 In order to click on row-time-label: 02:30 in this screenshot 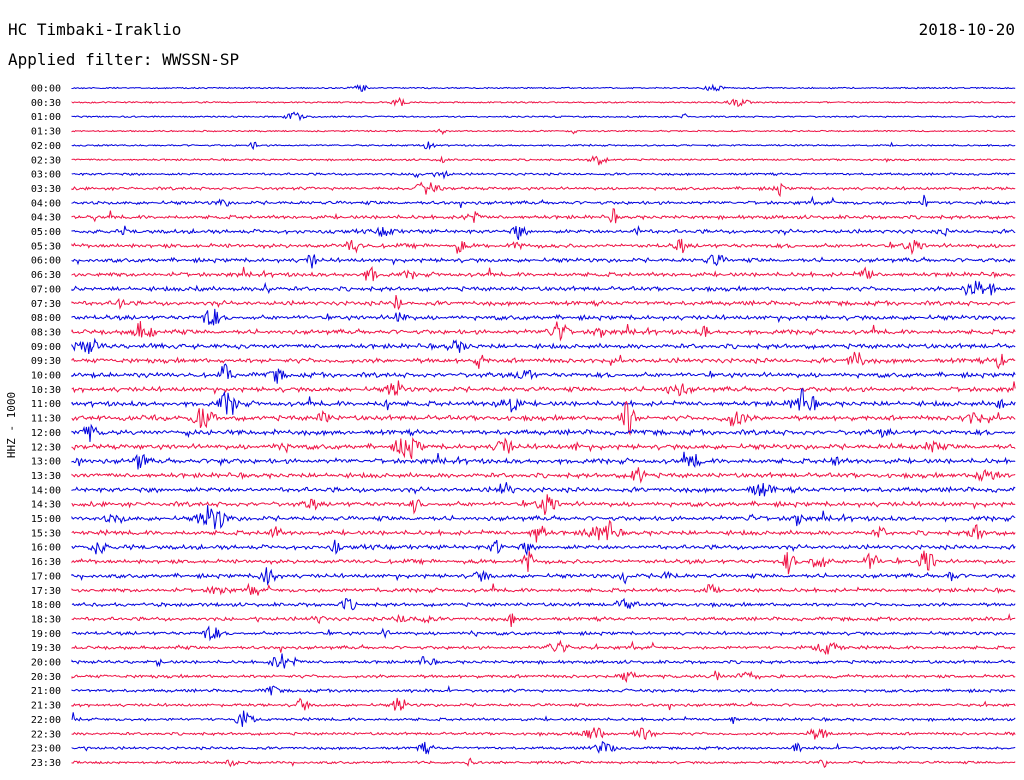, I will do `click(46, 160)`.